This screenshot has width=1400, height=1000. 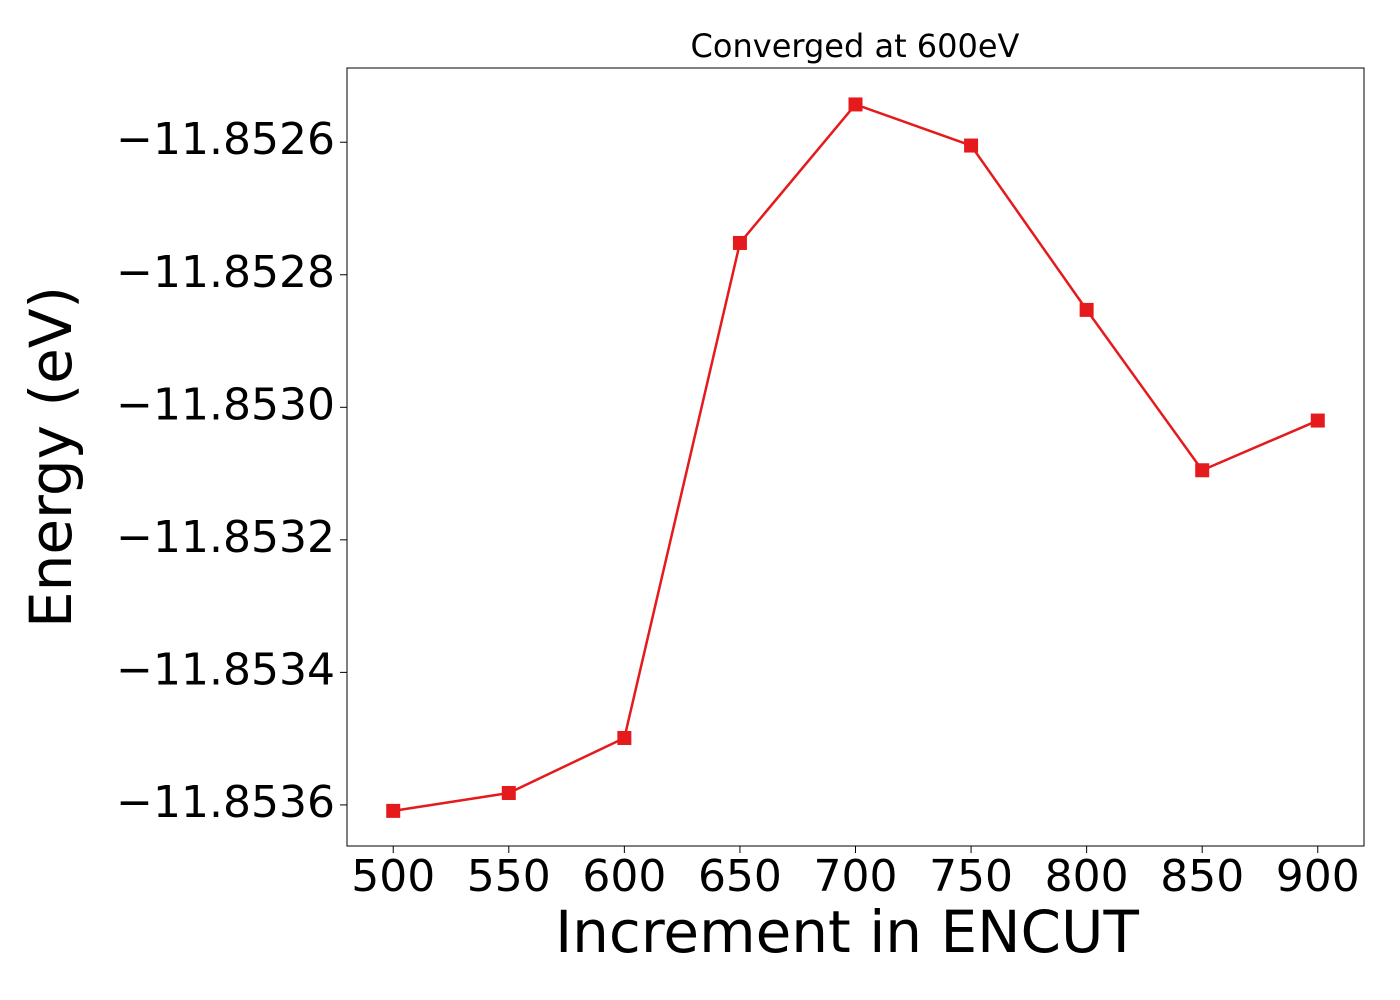 What do you see at coordinates (971, 876) in the screenshot?
I see `x-tick-label: 750` at bounding box center [971, 876].